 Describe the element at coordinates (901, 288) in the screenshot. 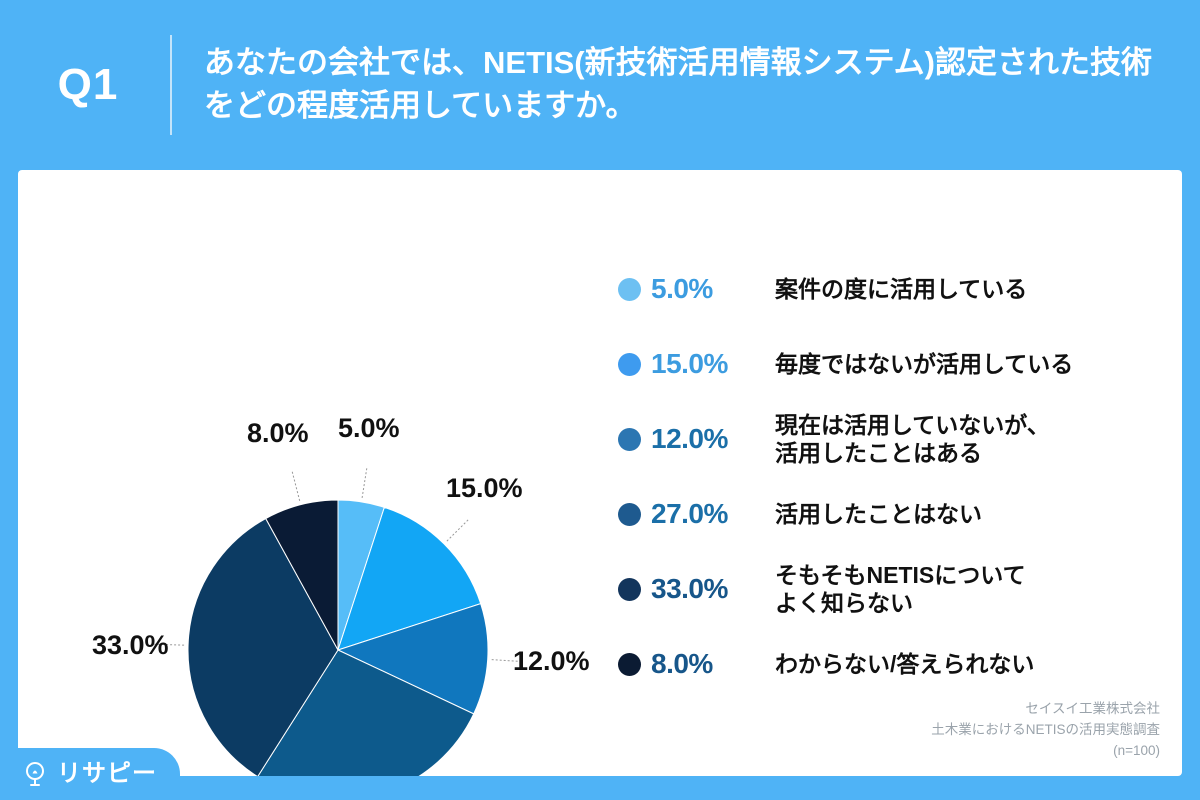

I see `legend-label: 案件の度に活用している` at that location.